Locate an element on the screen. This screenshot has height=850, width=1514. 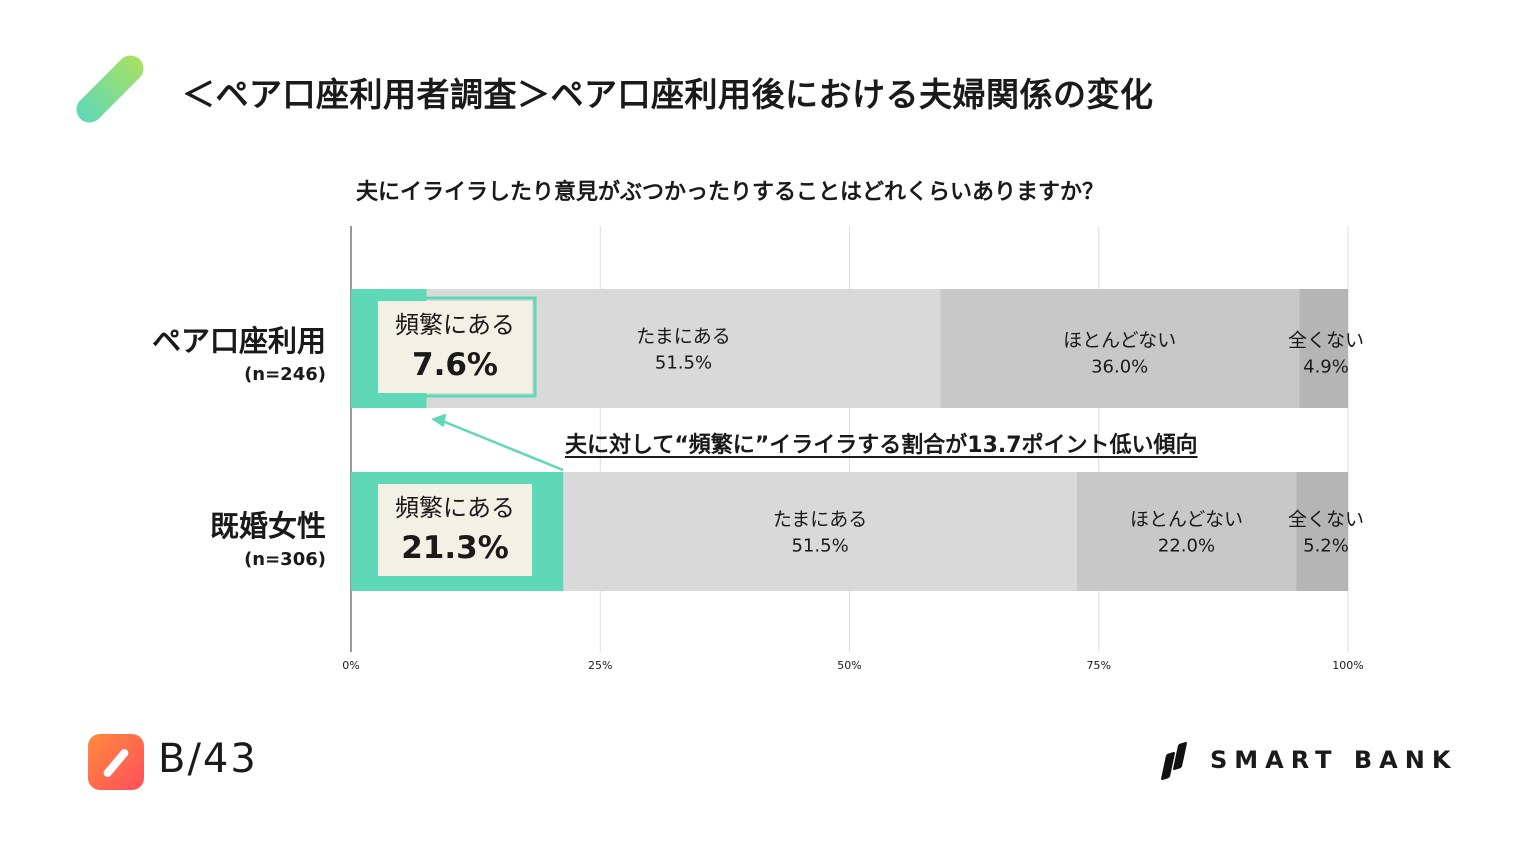
chart-question: 夫にイライラしたり意見がぶつかったりすることはどれくらいありますか？ is located at coordinates (729, 192).